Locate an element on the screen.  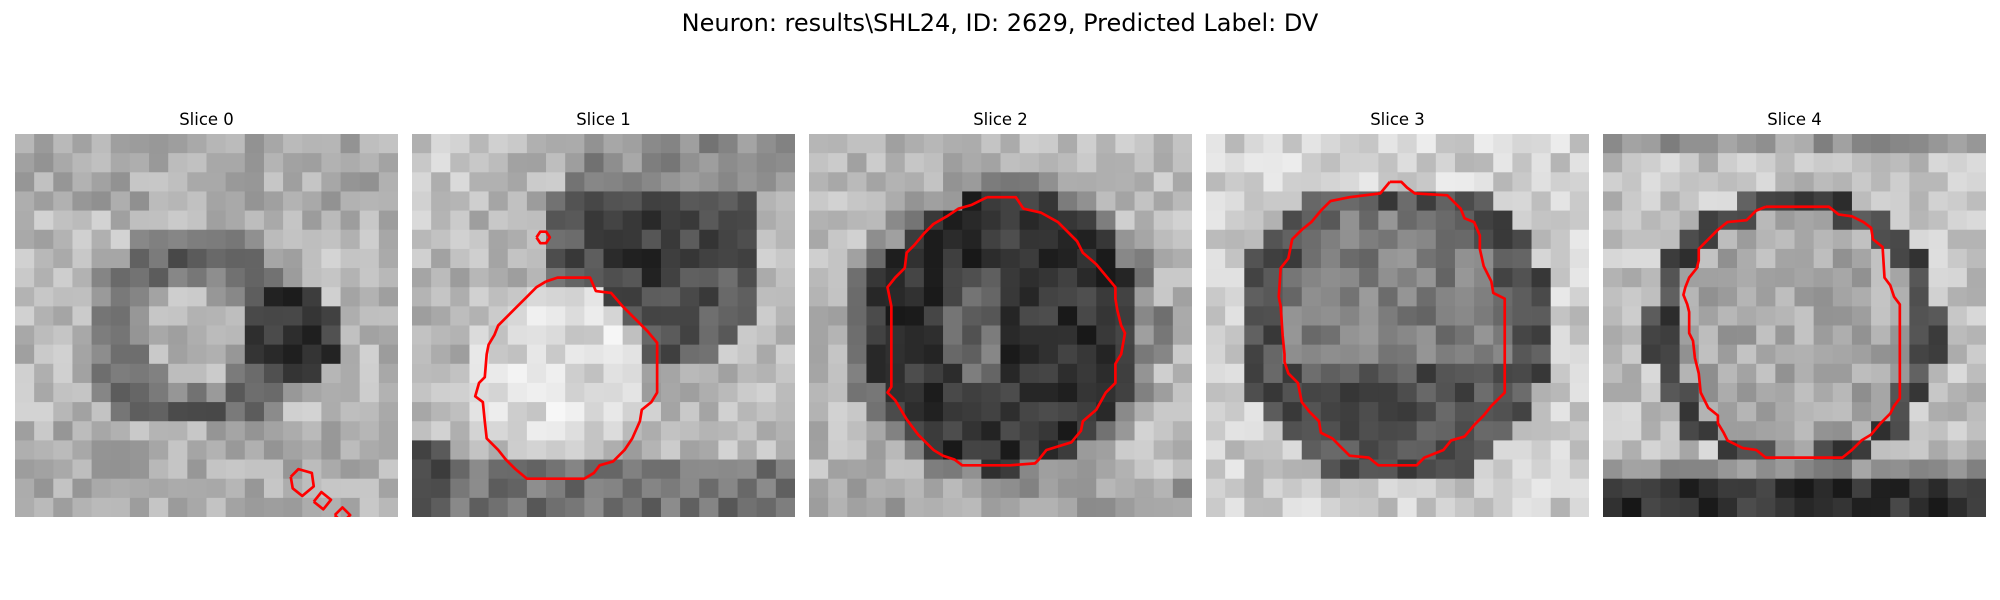
slice-panel-4: Slice 4 is located at coordinates (1794, 313).